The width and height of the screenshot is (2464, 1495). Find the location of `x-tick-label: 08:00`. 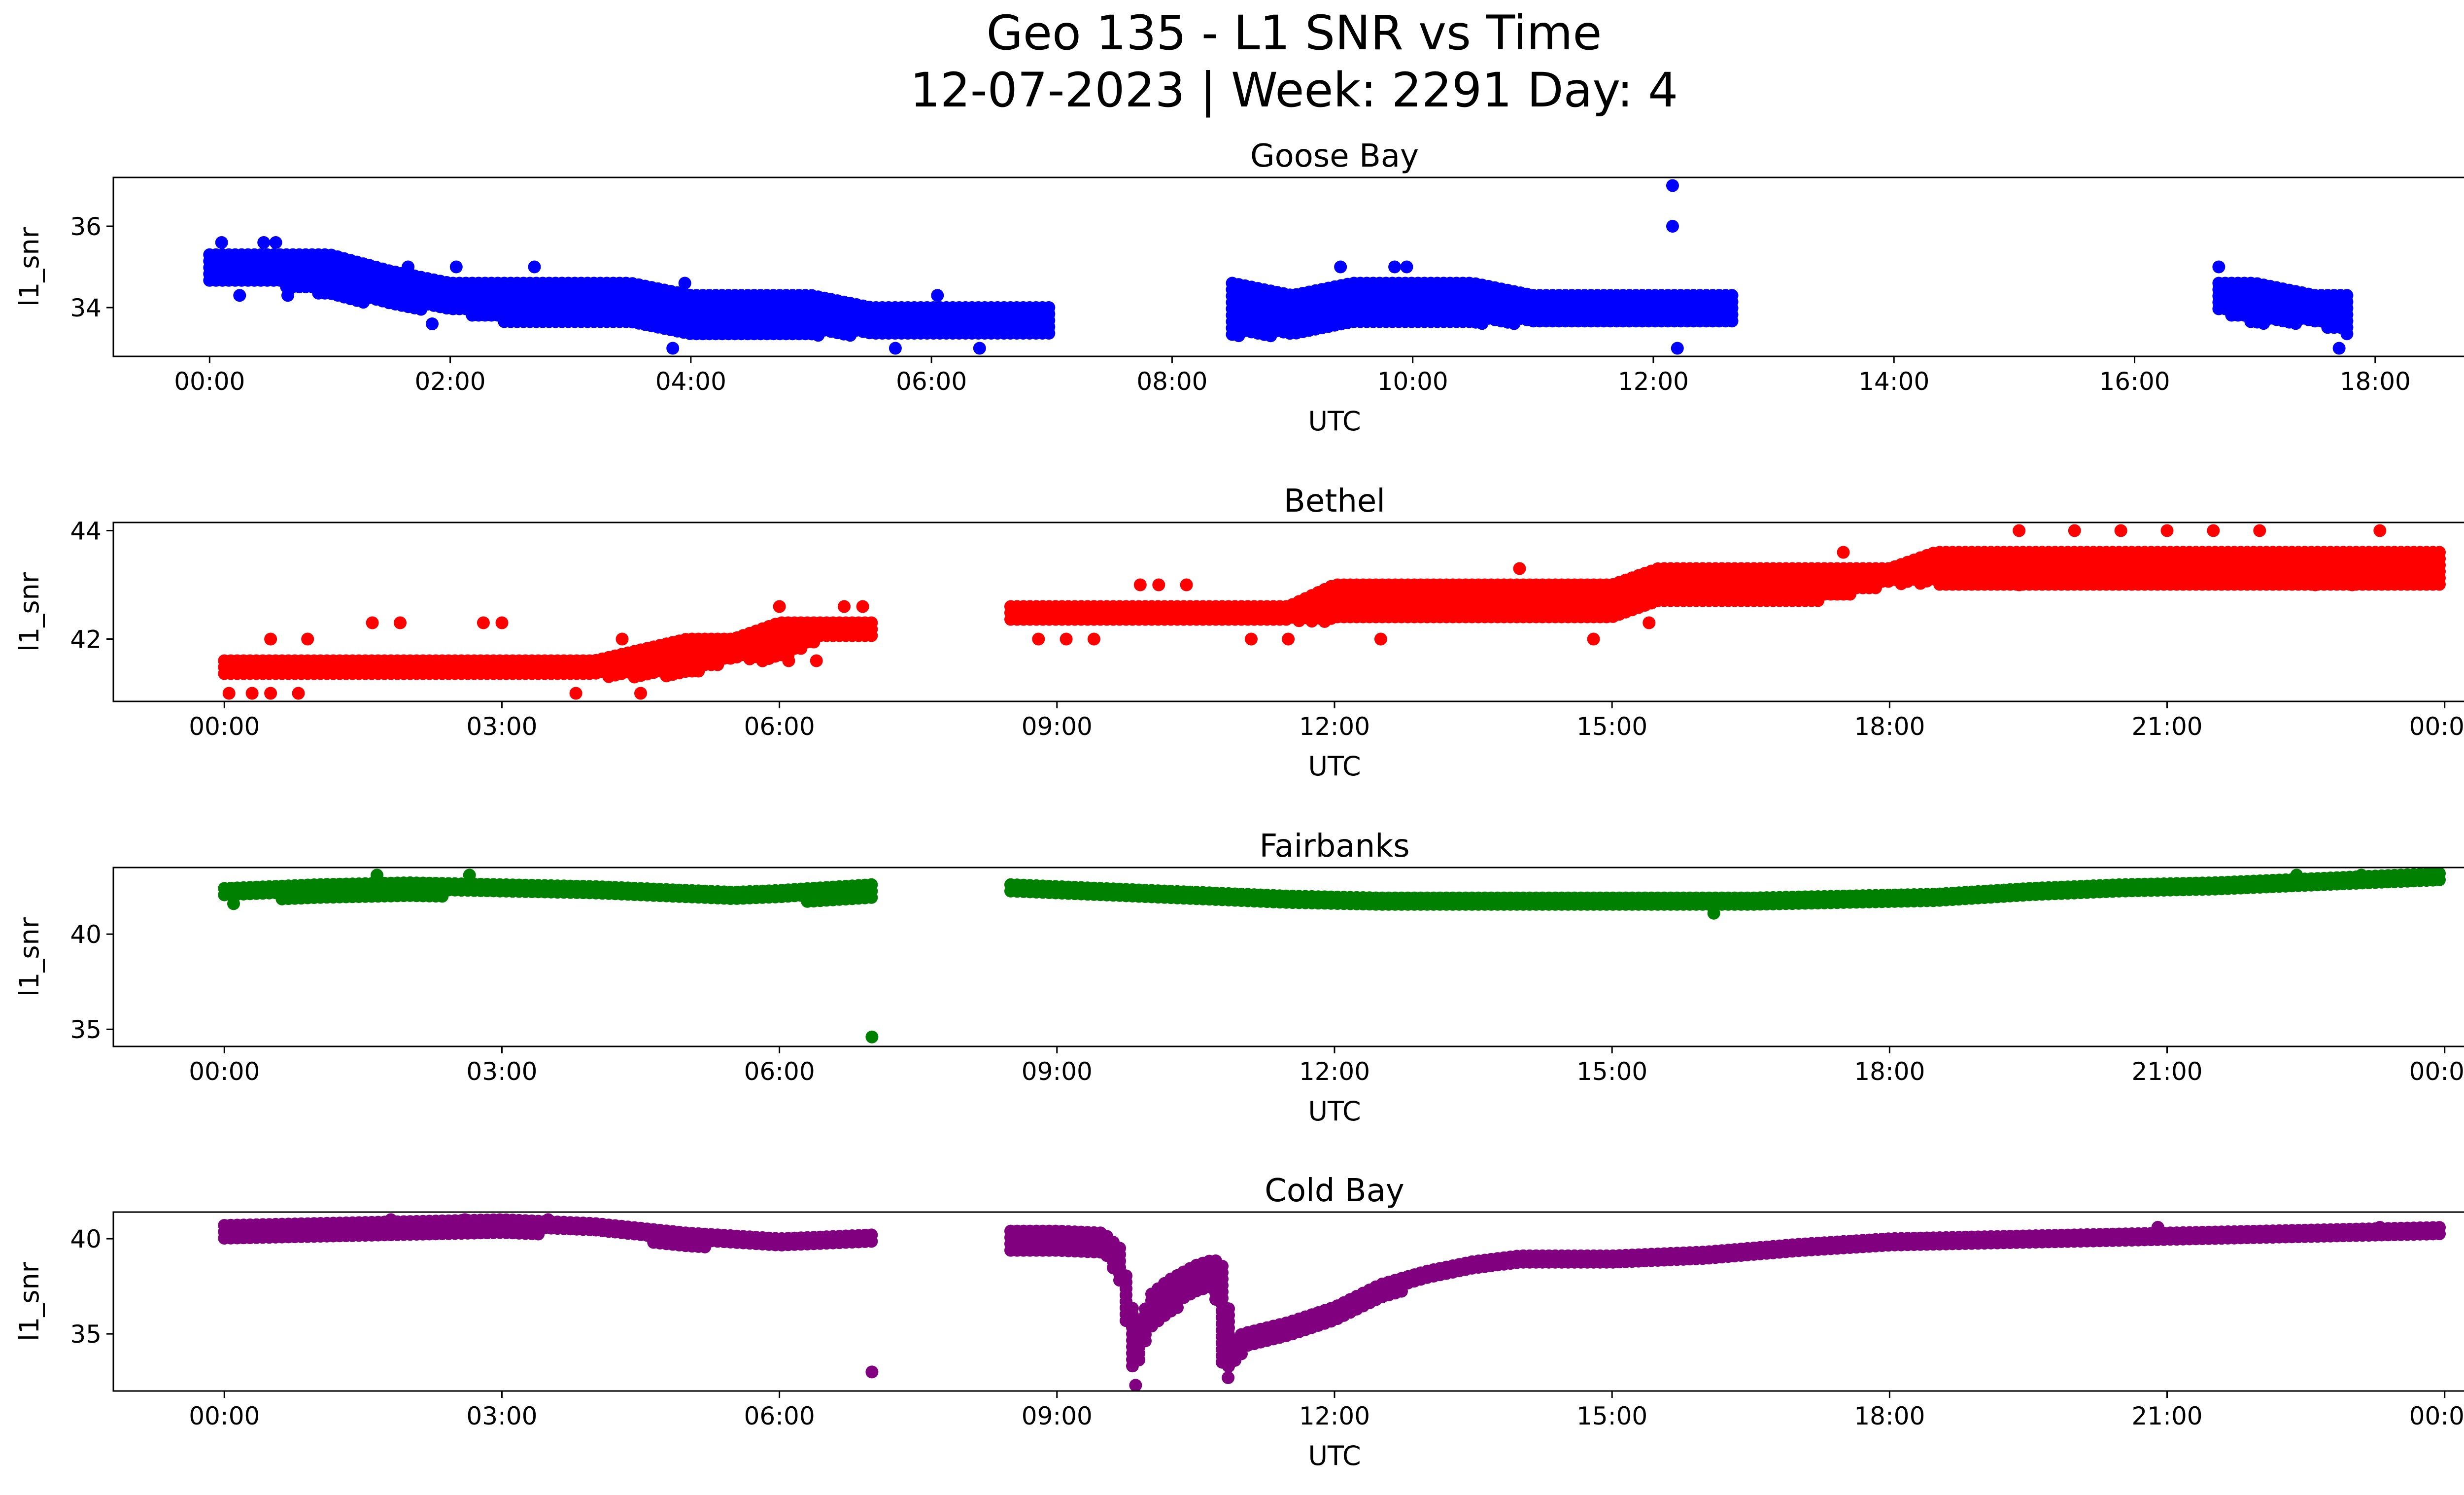

x-tick-label: 08:00 is located at coordinates (1171, 381).